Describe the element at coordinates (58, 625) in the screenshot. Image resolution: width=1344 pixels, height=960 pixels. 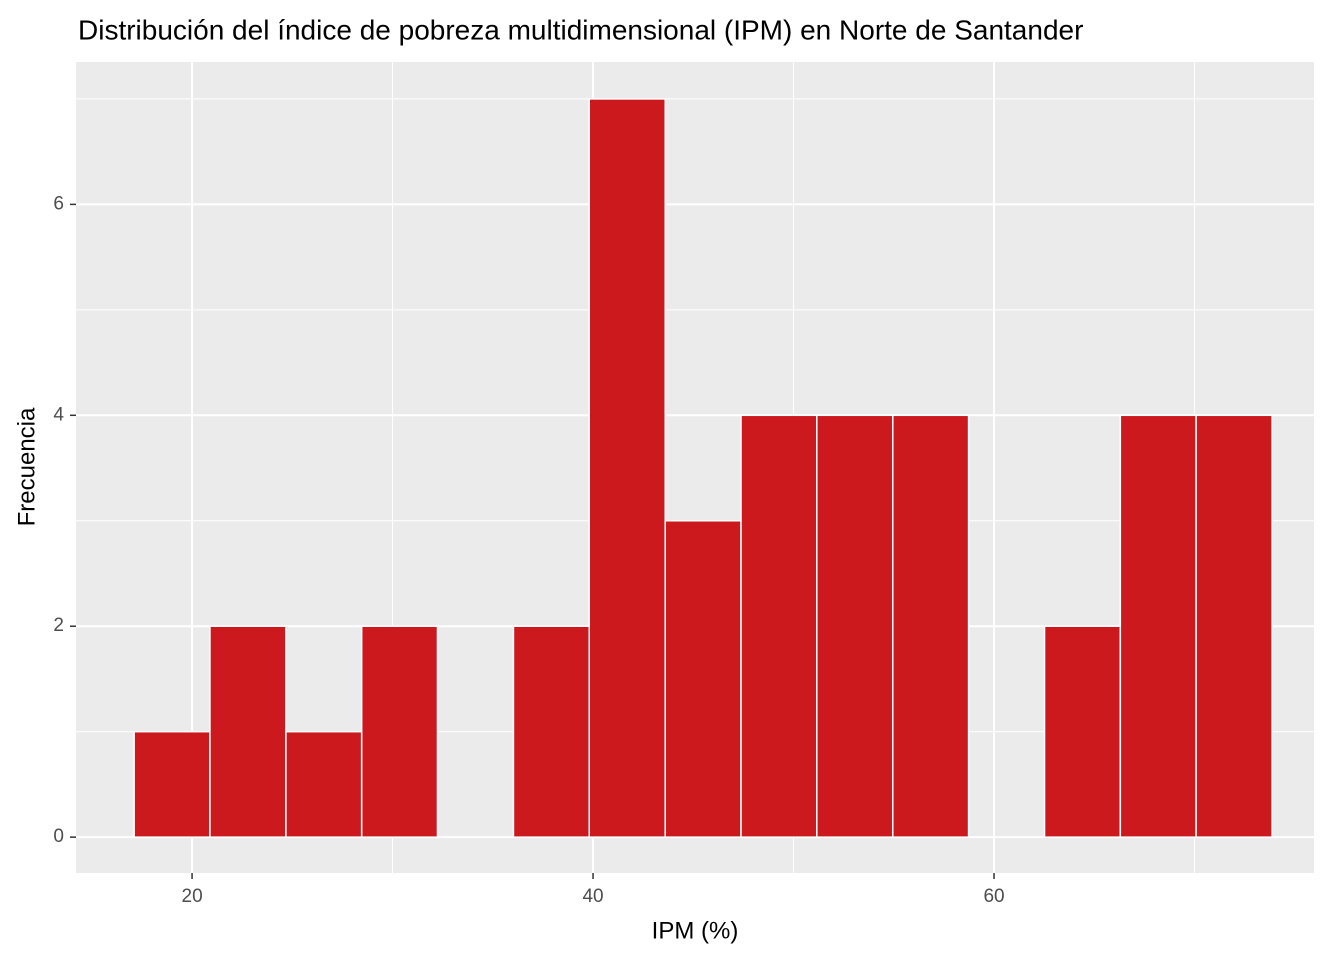
I see `y-tick-label: 2` at that location.